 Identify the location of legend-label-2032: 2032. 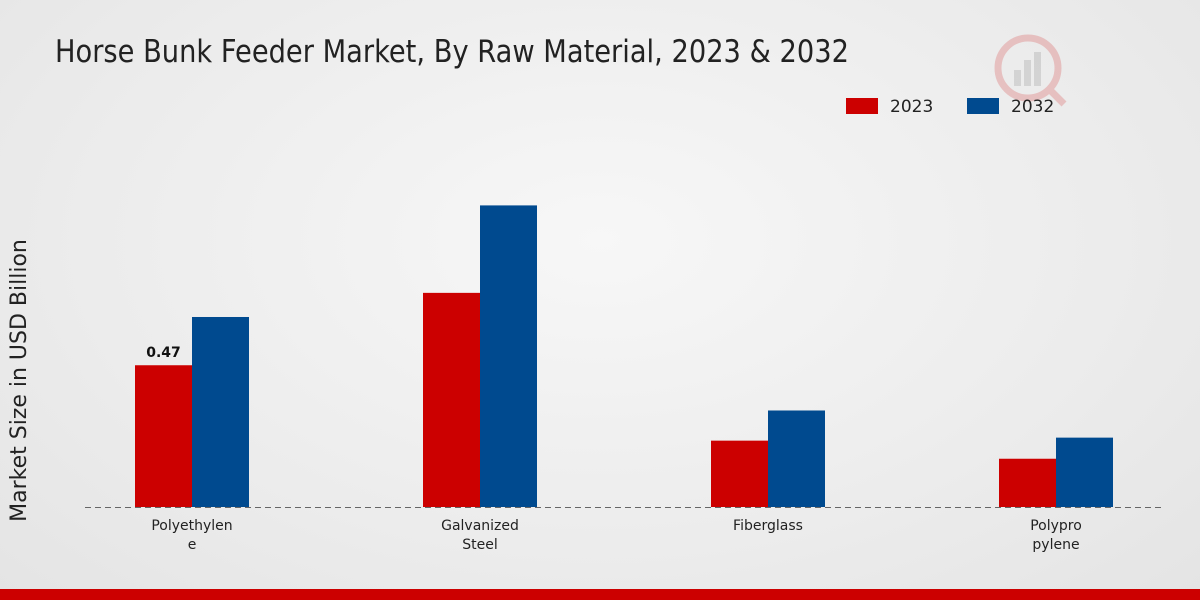
(1032, 107).